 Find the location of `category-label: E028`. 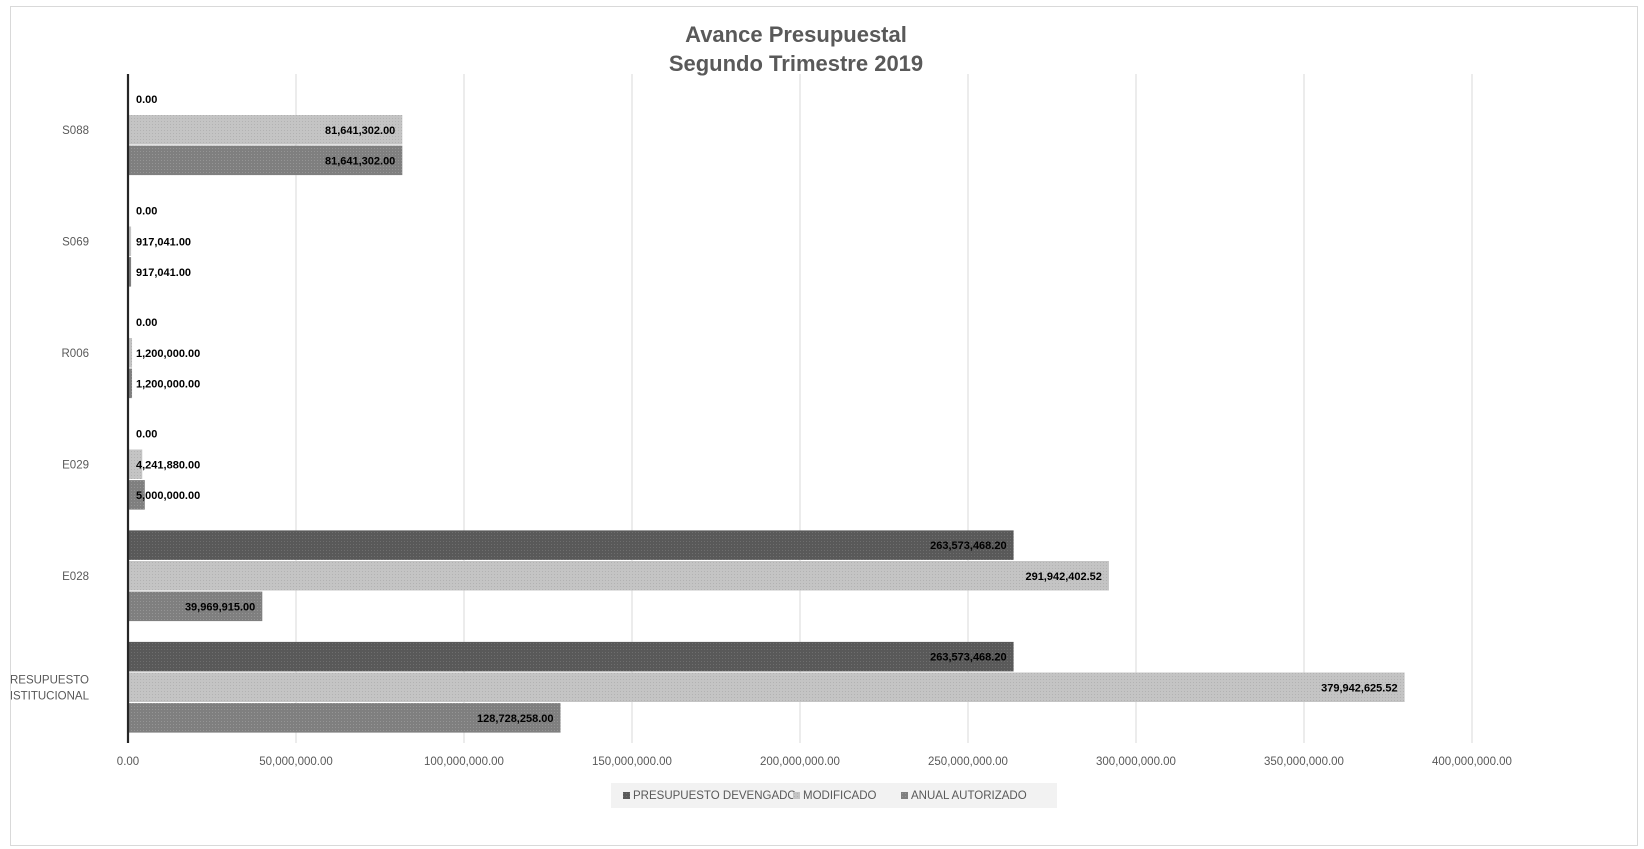

category-label: E028 is located at coordinates (75, 577).